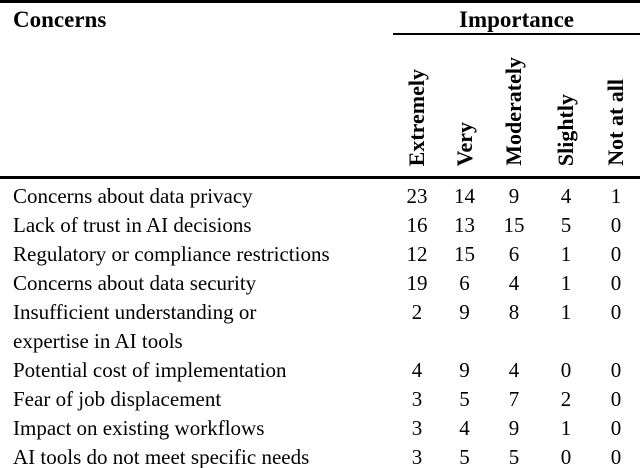 This screenshot has width=640, height=468. I want to click on column-header-concerns: Concerns, so click(60, 19).